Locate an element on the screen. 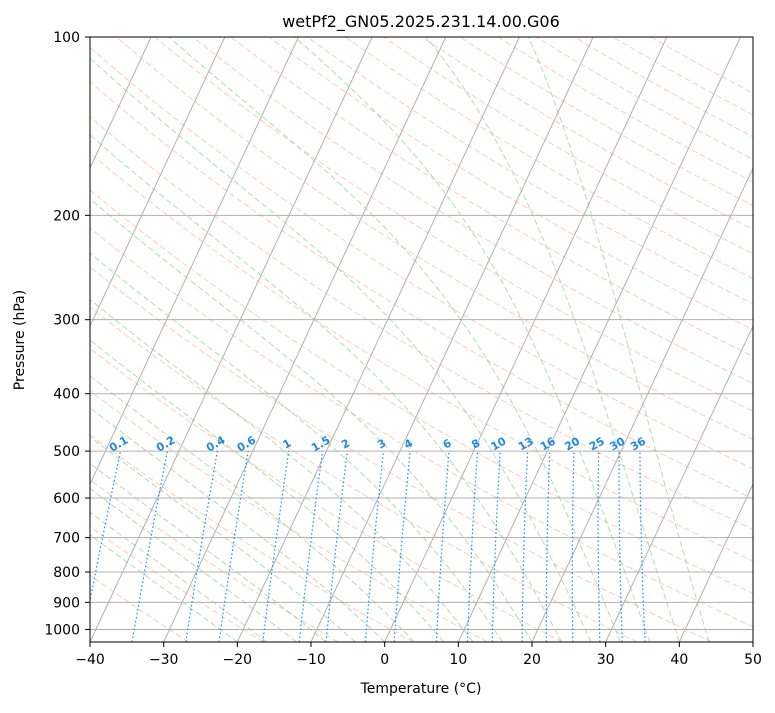  x-tick-label: −40 is located at coordinates (90, 660).